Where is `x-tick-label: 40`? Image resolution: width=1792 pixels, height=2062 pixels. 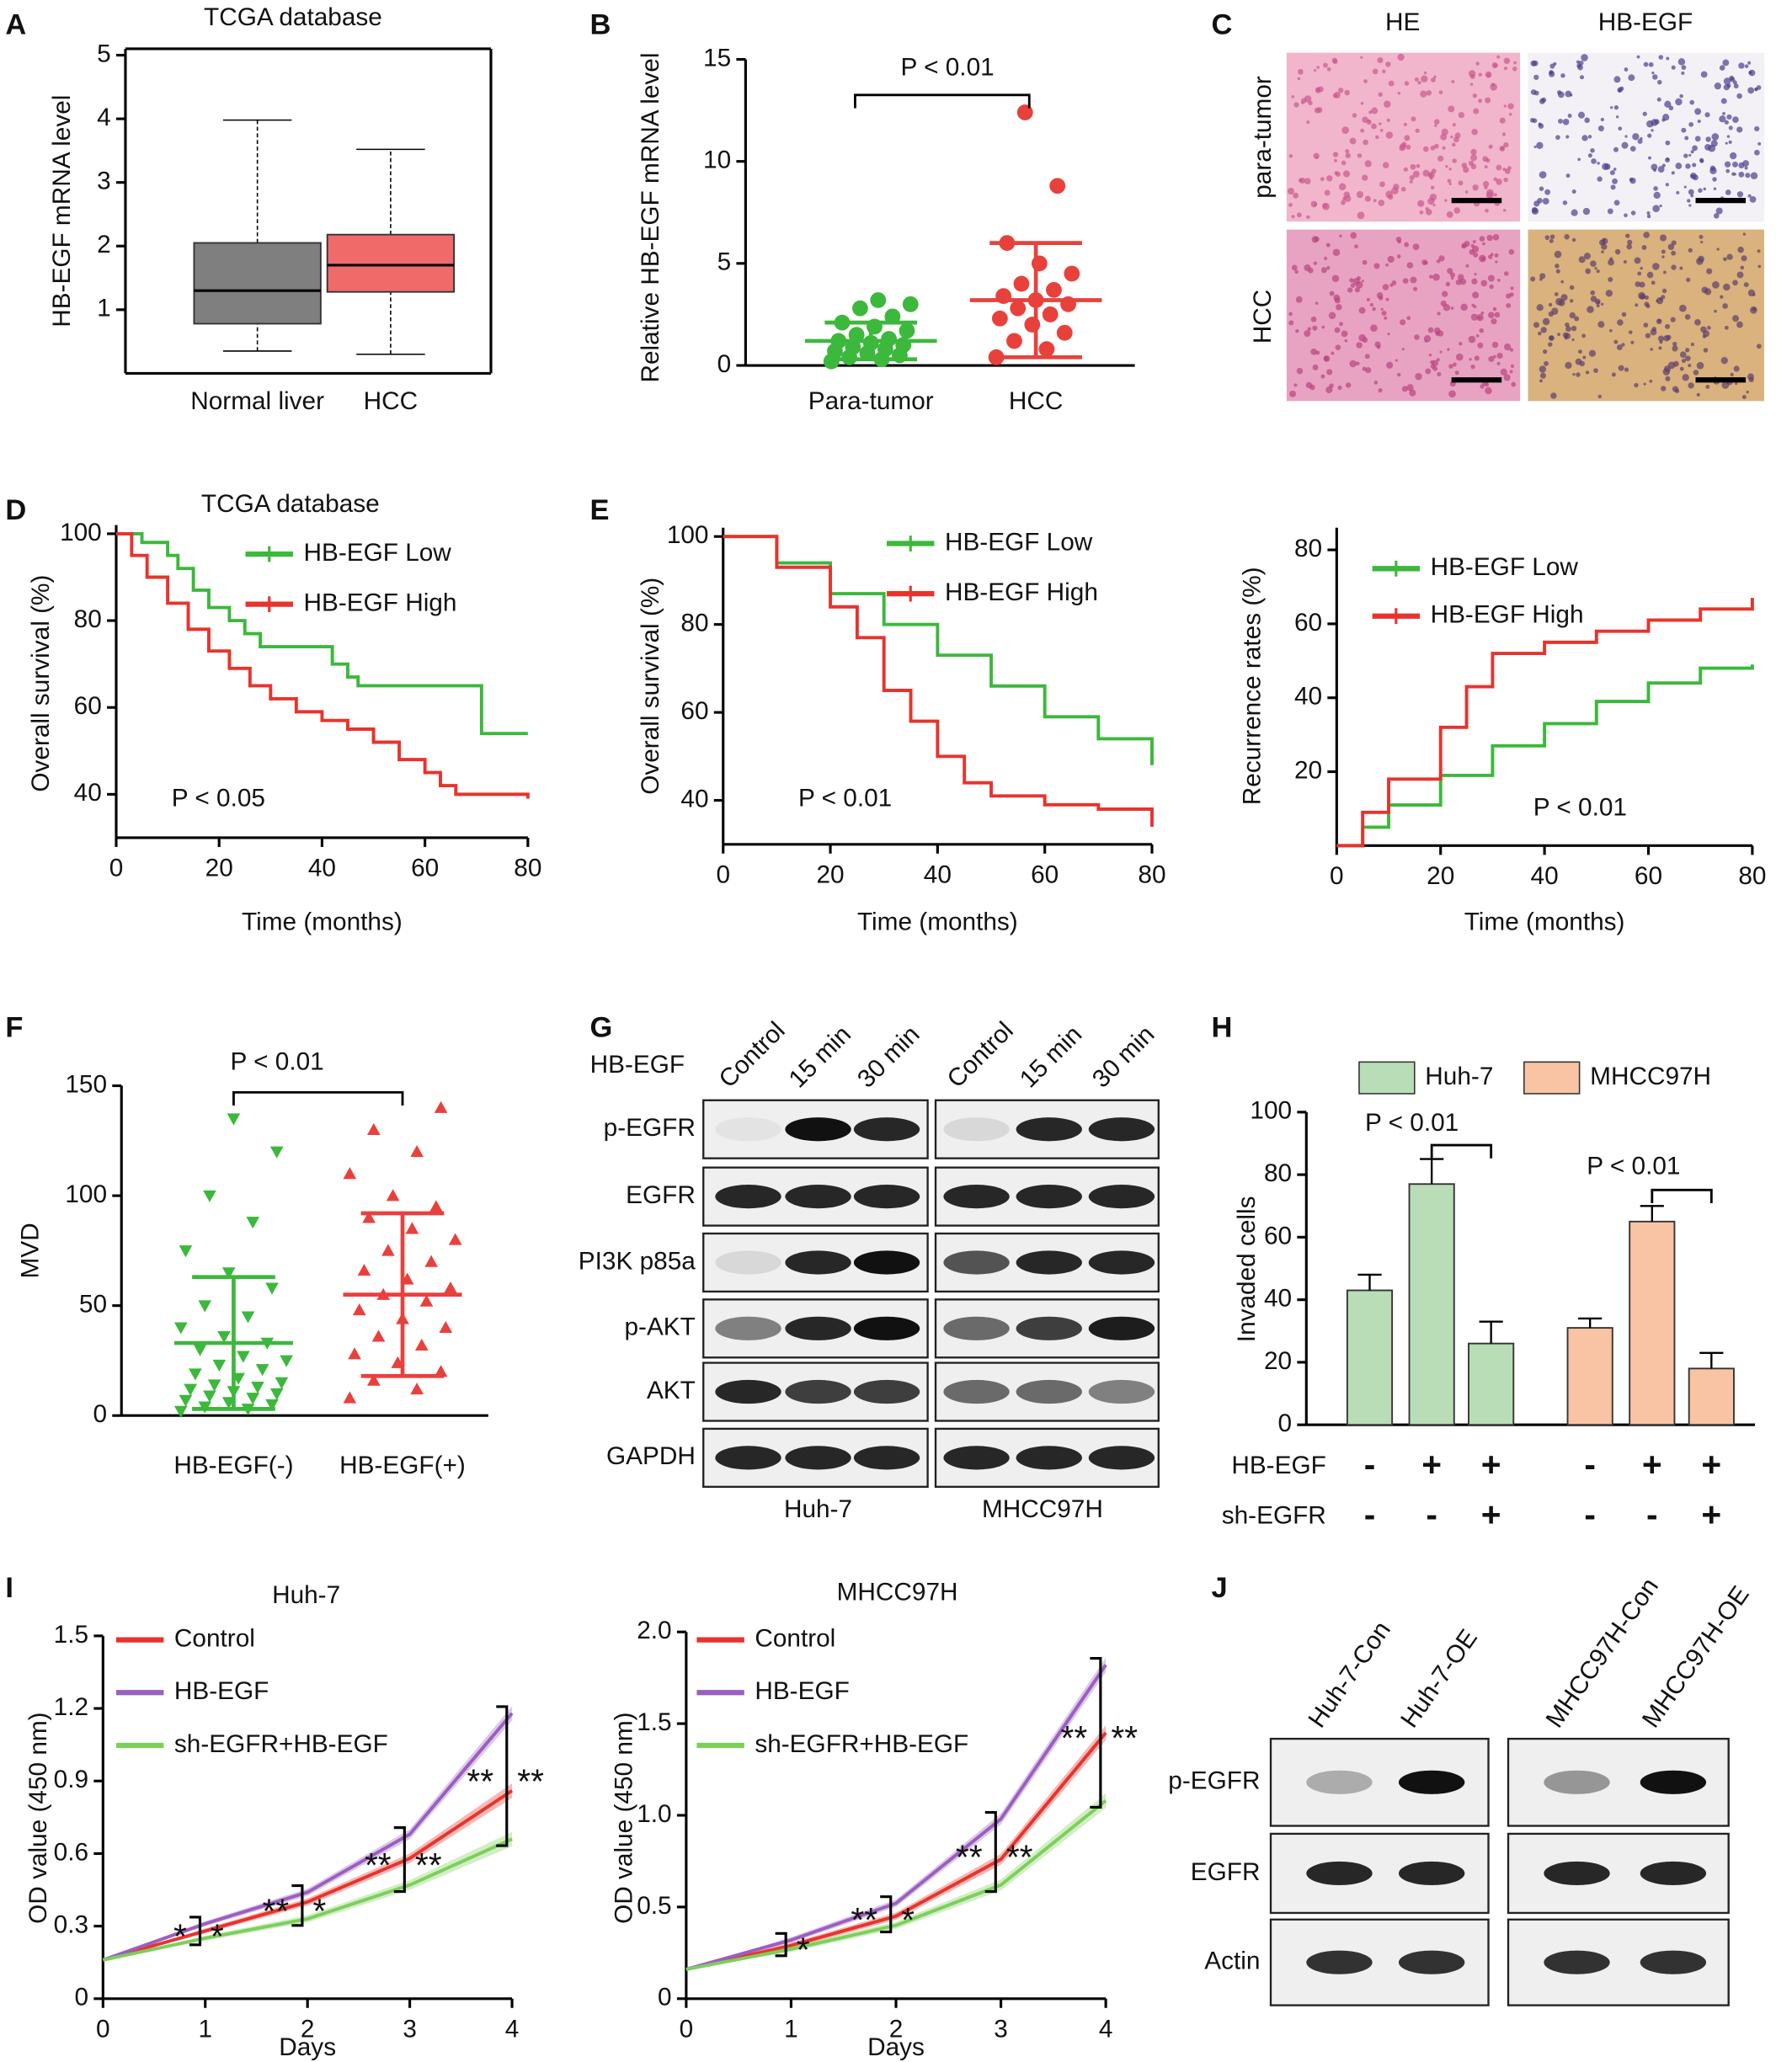
x-tick-label: 40 is located at coordinates (1545, 876).